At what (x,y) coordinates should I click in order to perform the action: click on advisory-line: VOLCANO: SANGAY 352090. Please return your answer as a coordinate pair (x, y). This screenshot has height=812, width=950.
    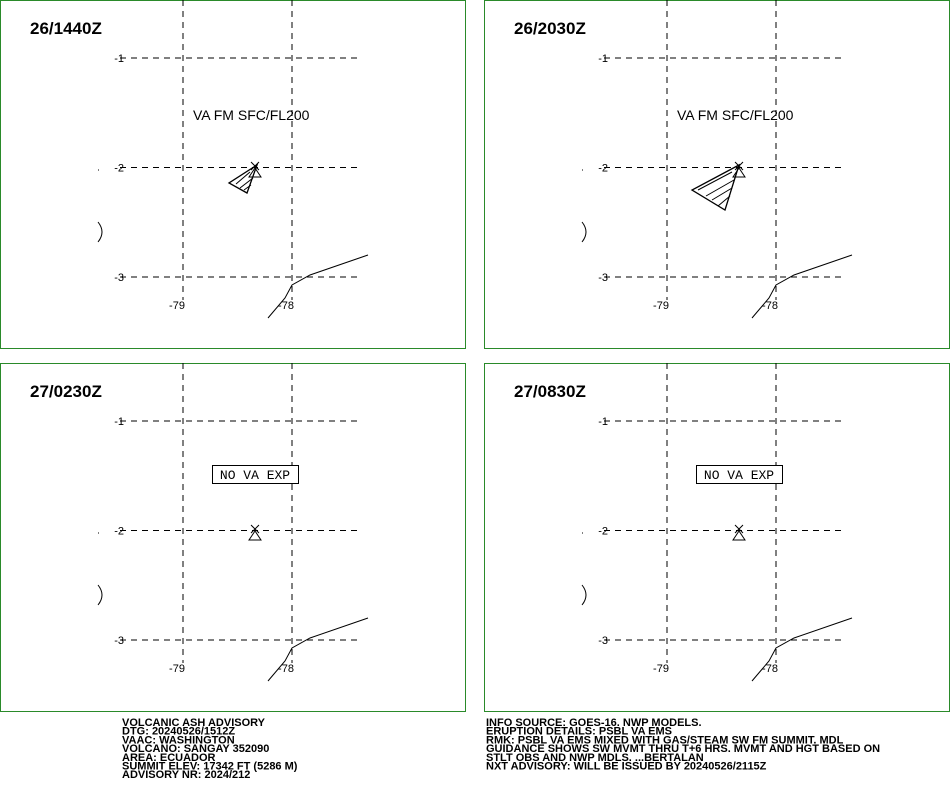
    Looking at the image, I should click on (195, 749).